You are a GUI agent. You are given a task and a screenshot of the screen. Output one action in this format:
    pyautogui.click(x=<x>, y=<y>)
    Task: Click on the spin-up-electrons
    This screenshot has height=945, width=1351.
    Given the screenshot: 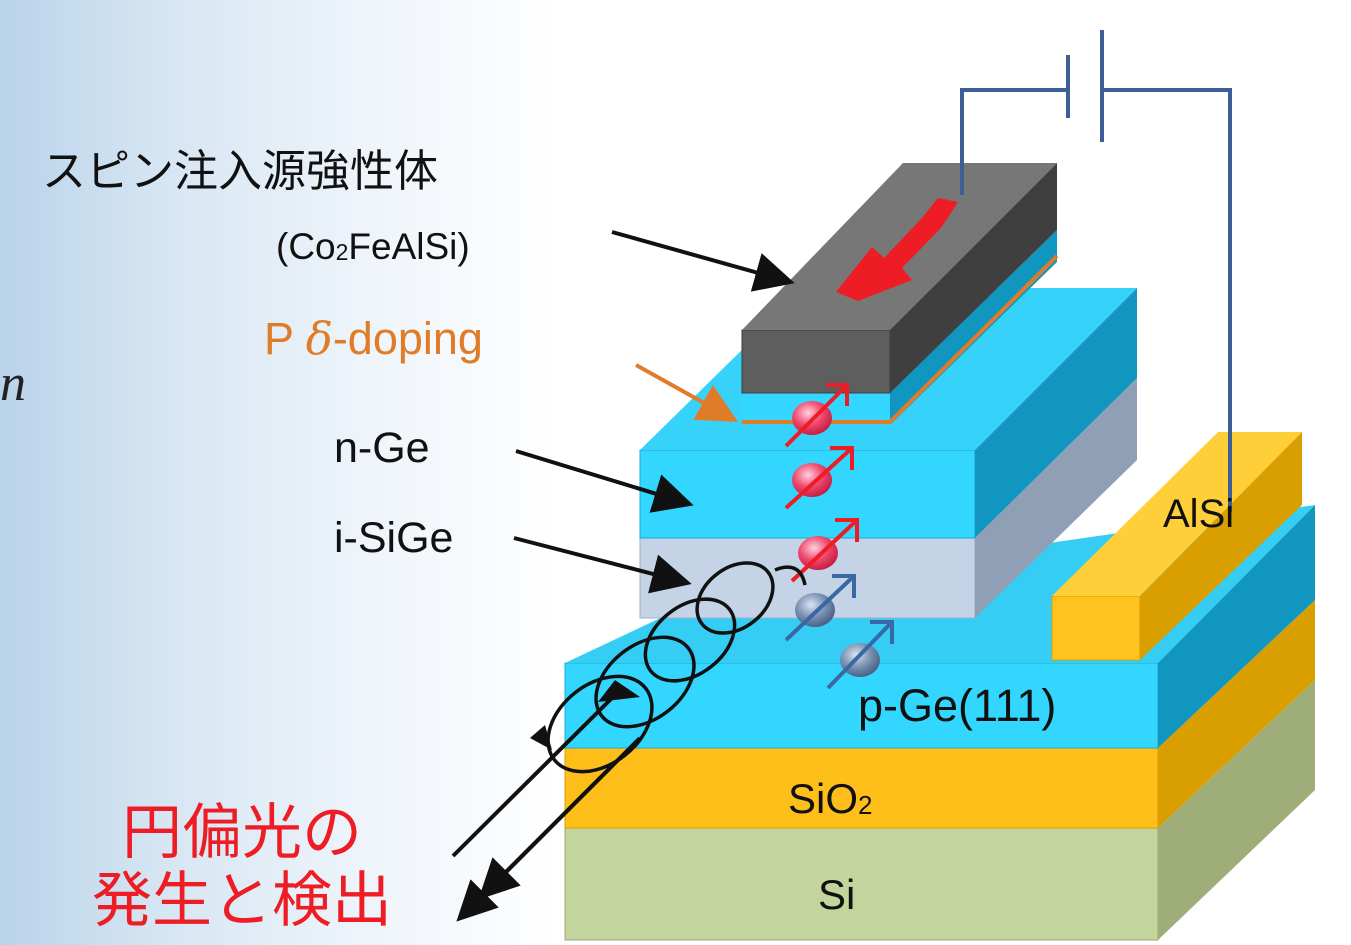 What is the action you would take?
    pyautogui.click(x=821, y=483)
    